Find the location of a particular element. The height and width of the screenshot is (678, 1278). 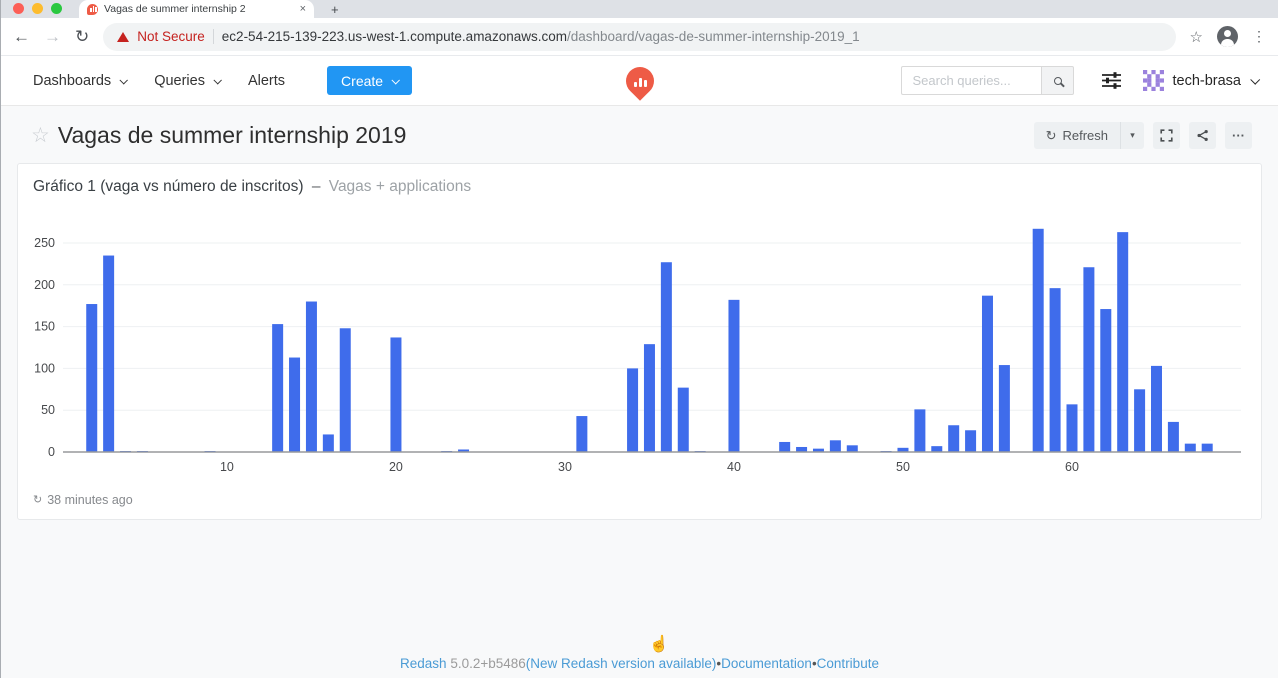

svg-text: 60 is located at coordinates (1072, 467).